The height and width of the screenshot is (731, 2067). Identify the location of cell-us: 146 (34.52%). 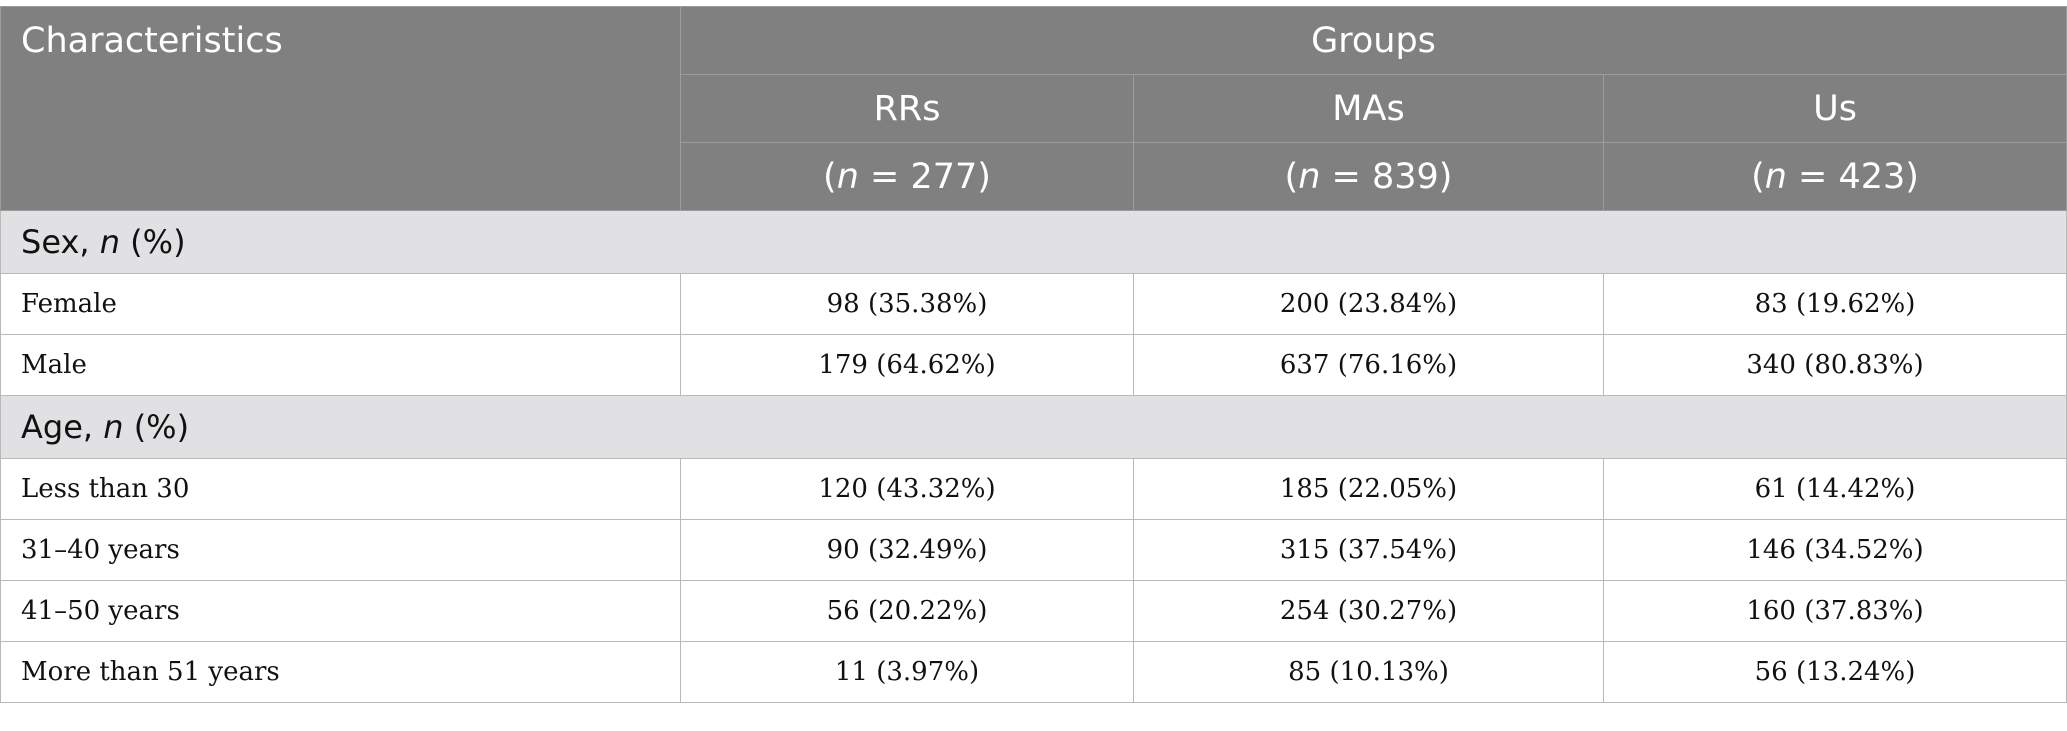
(1834, 550).